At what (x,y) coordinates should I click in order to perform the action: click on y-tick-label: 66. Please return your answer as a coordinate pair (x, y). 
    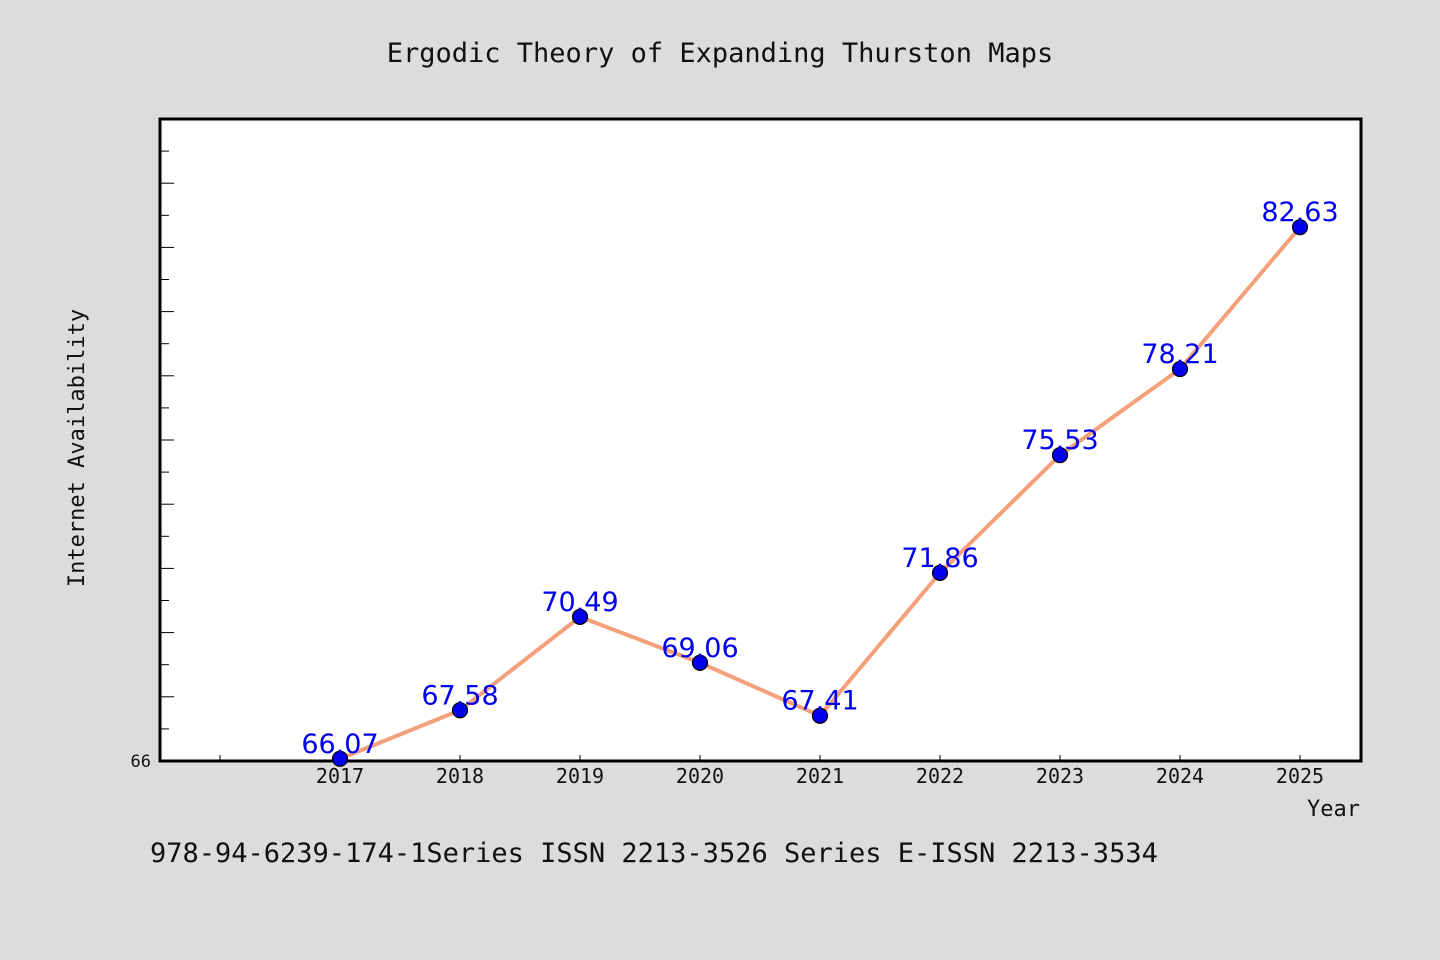
    Looking at the image, I should click on (141, 762).